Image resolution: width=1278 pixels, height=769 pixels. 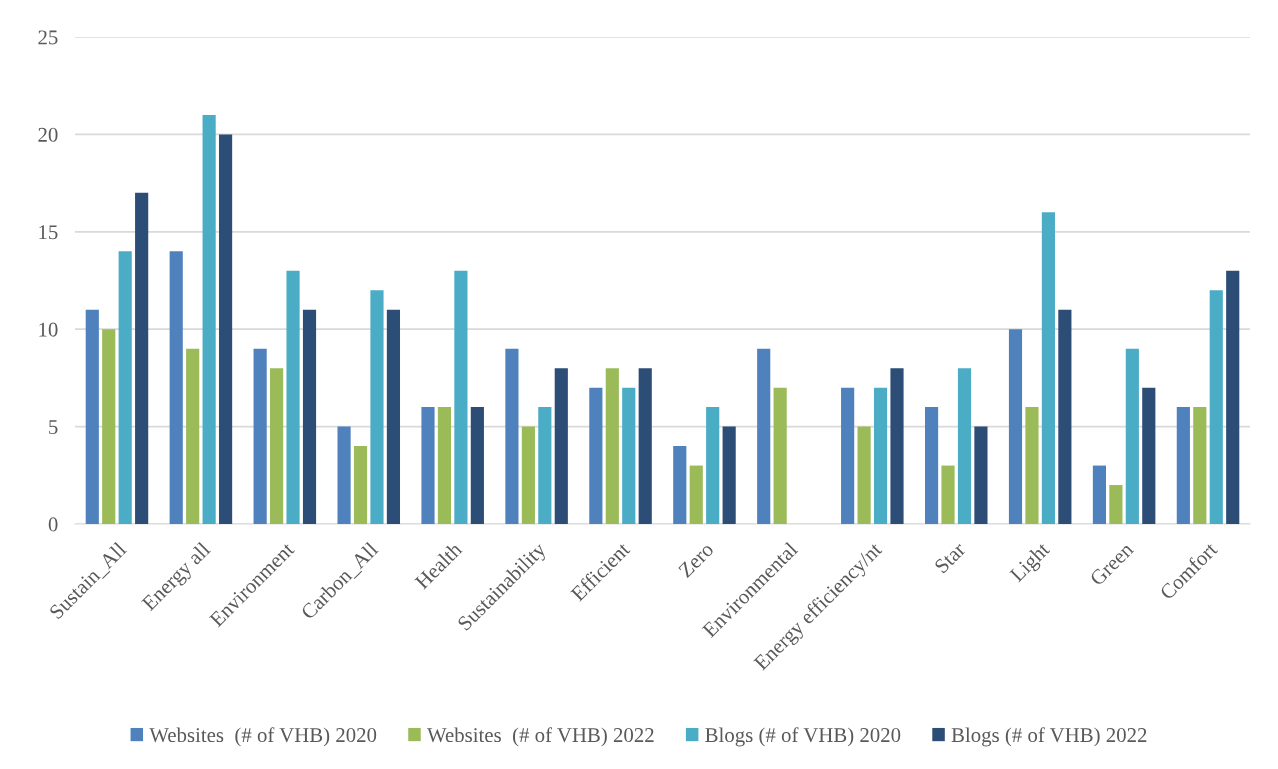 What do you see at coordinates (48, 134) in the screenshot?
I see `y-tick-label: 20` at bounding box center [48, 134].